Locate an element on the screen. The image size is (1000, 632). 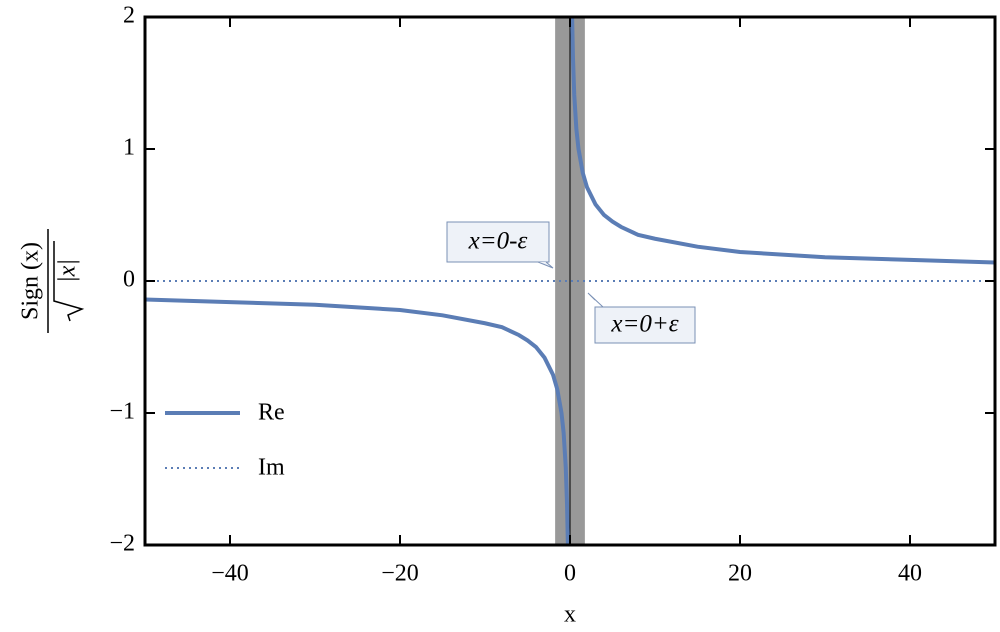
y-tick-label: −1 is located at coordinates (122, 412).